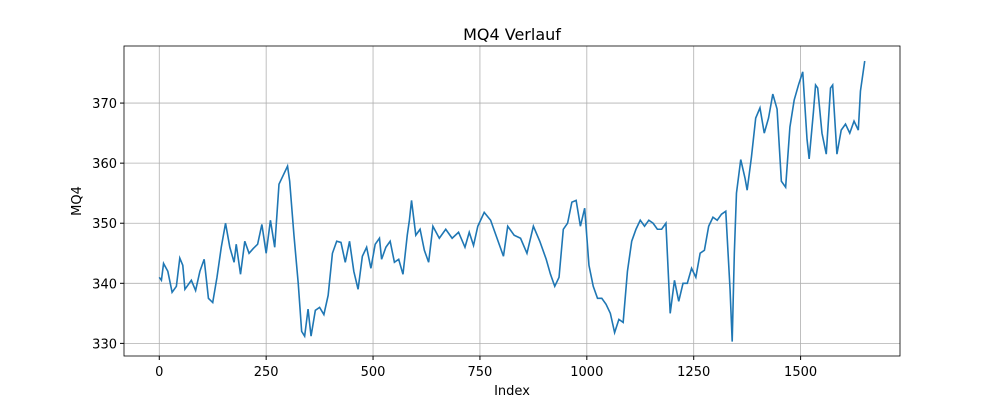 The image size is (1000, 404). What do you see at coordinates (586, 372) in the screenshot?
I see `x-tick-label: 1000` at bounding box center [586, 372].